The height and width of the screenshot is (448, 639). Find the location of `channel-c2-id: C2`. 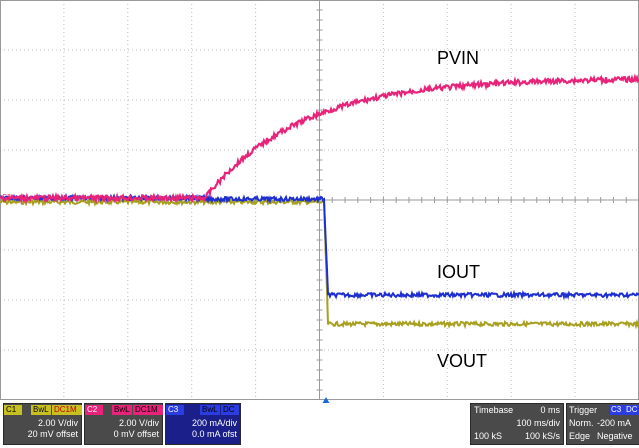

channel-c2-id: C2 is located at coordinates (94, 410).